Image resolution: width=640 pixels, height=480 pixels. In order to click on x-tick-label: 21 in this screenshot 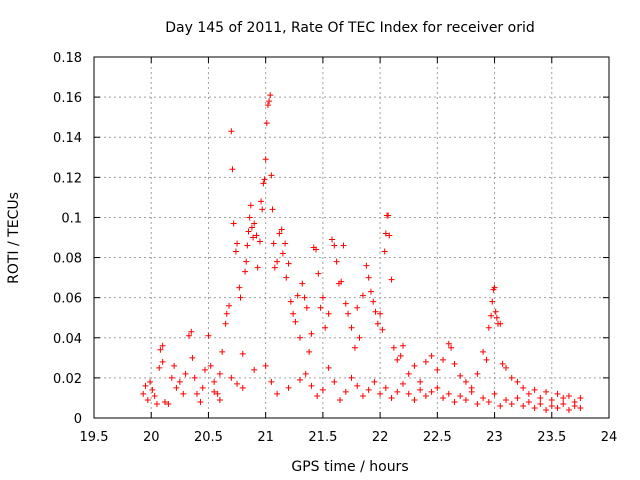, I will do `click(265, 437)`.